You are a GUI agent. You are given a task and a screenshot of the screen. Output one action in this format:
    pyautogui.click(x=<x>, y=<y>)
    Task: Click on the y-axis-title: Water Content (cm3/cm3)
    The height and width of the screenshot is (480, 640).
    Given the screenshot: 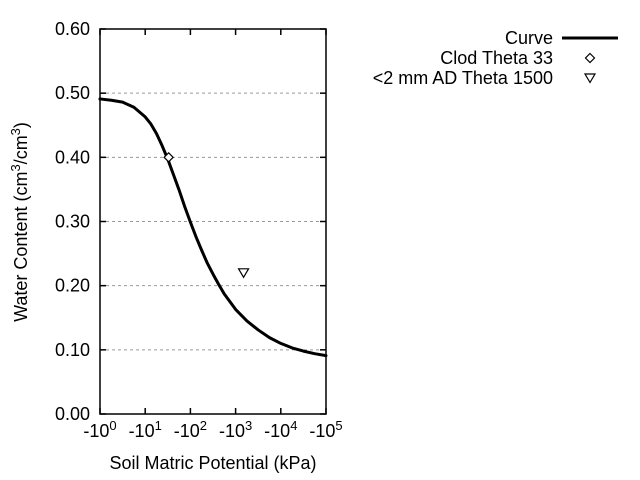 What is the action you would take?
    pyautogui.click(x=19, y=222)
    